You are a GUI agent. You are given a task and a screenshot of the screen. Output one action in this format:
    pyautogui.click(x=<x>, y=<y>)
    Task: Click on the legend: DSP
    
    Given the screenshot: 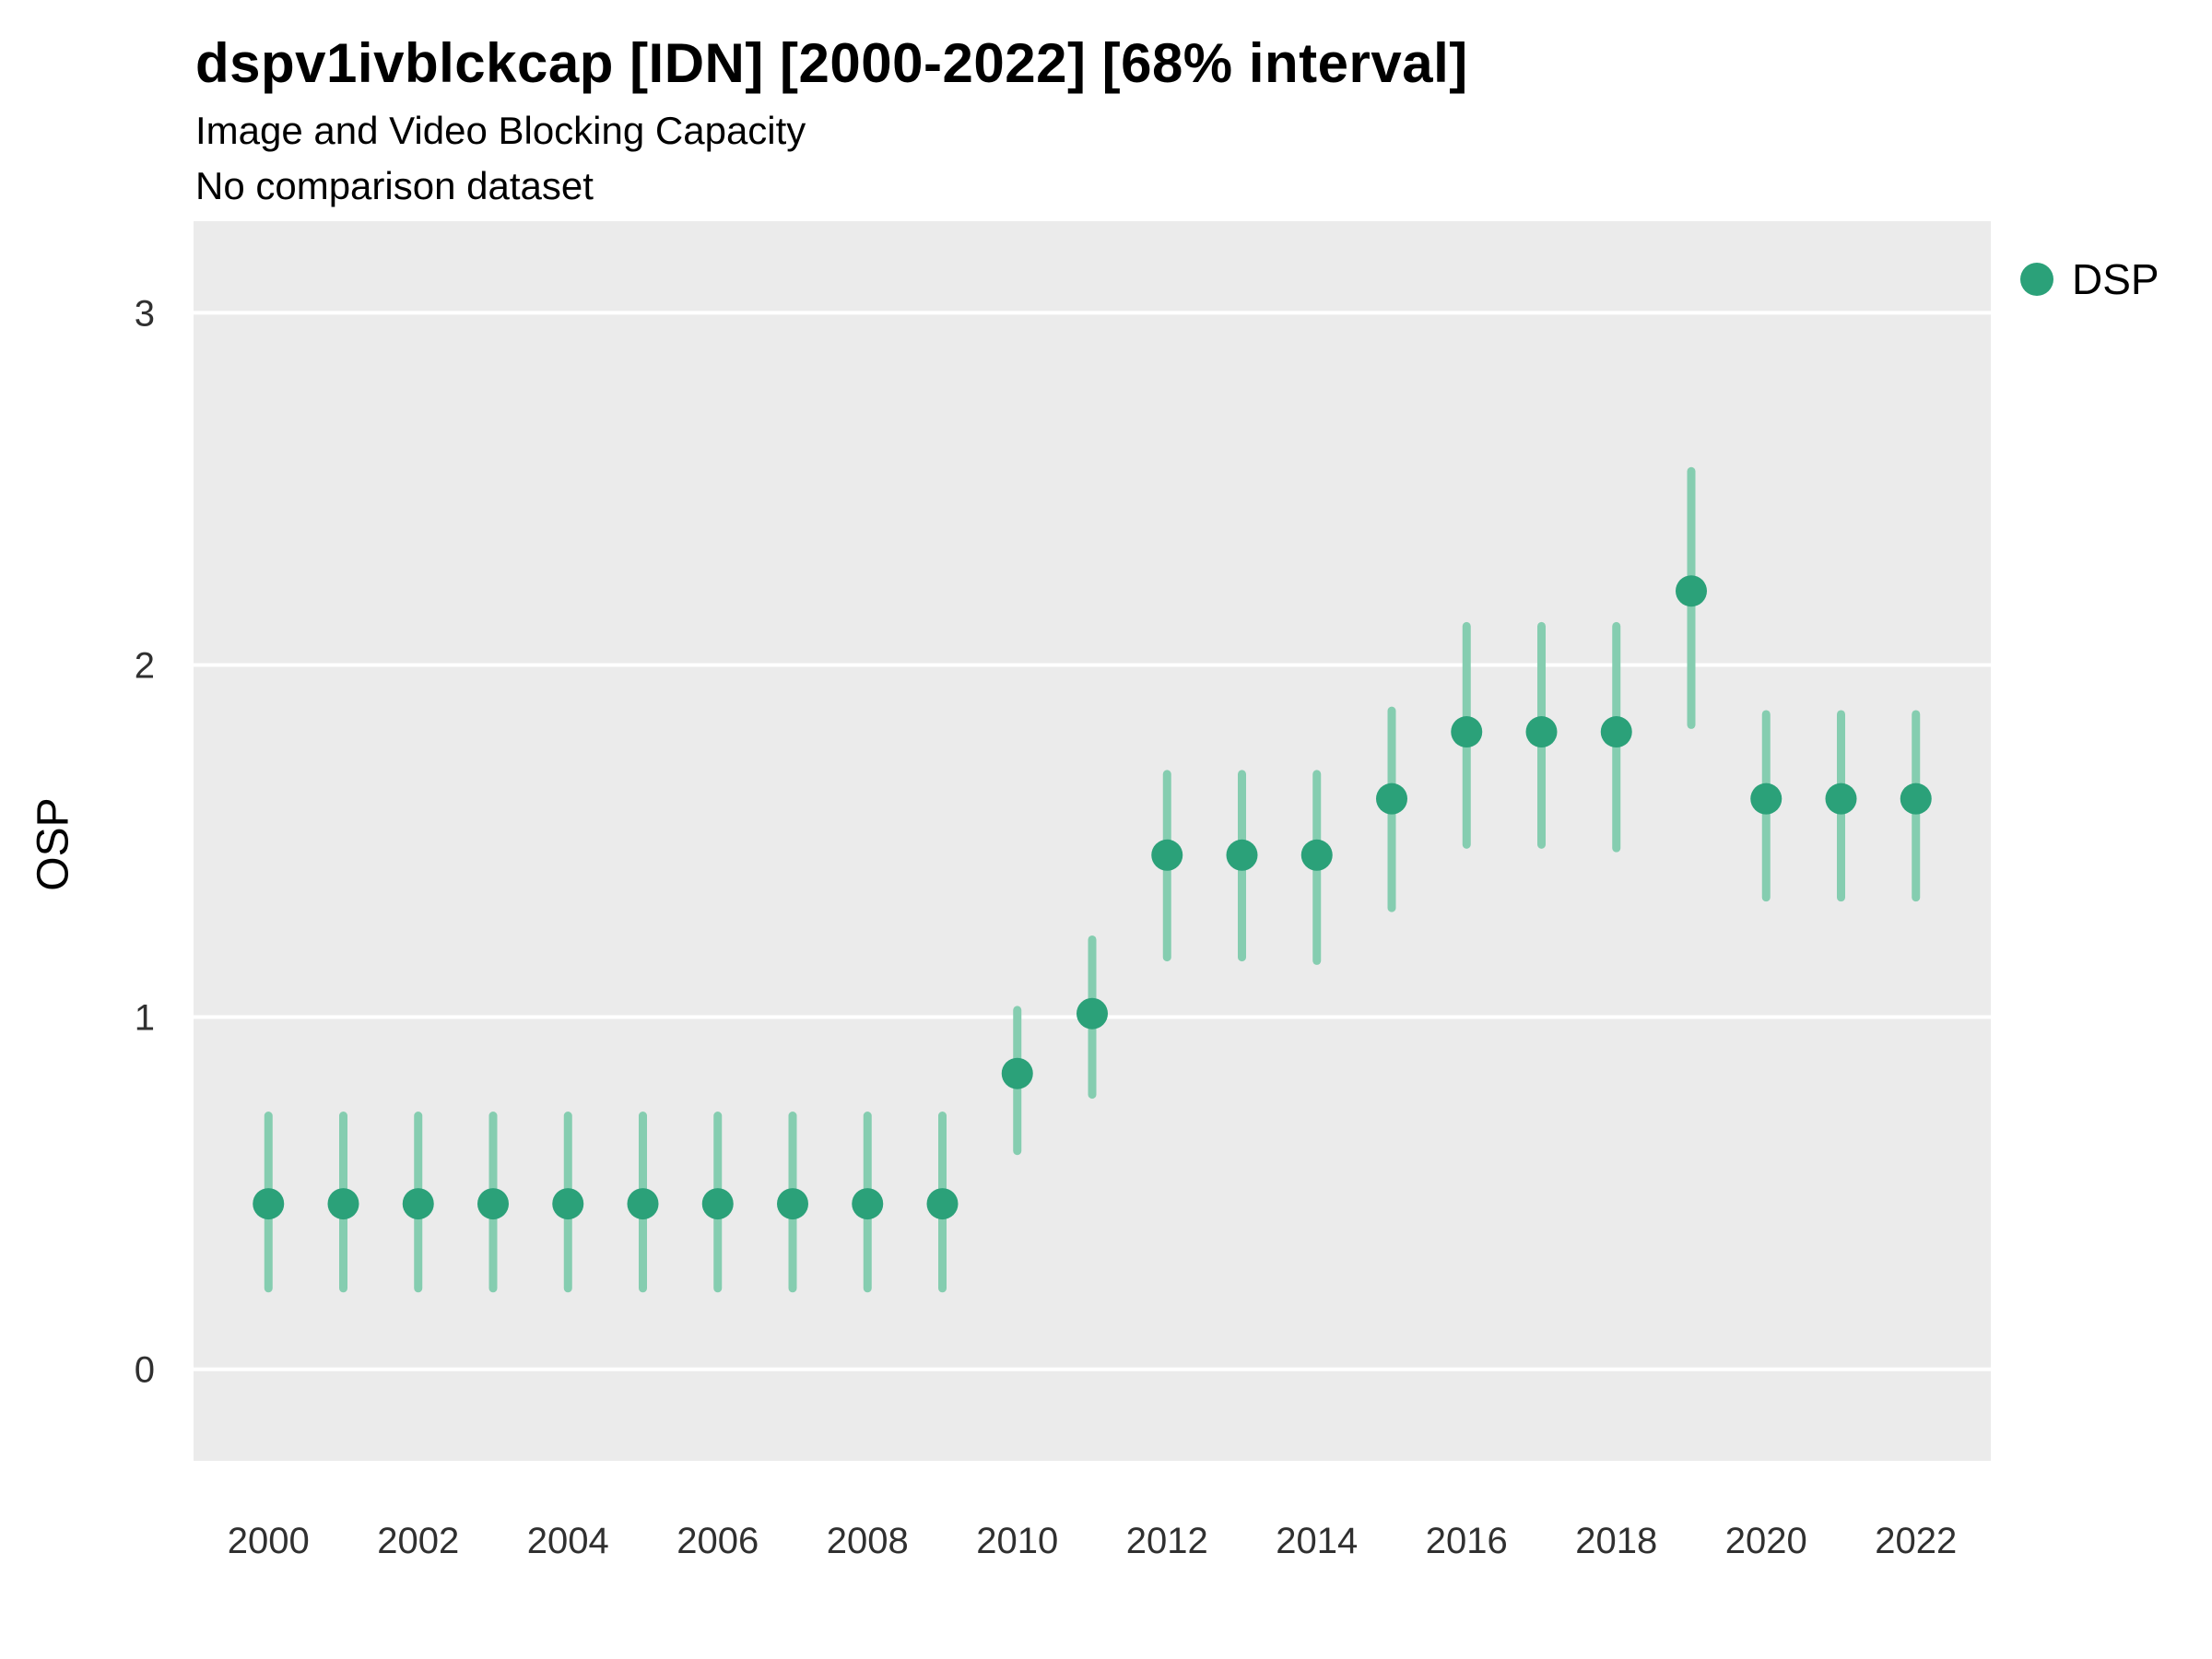 What is the action you would take?
    pyautogui.click(x=2089, y=279)
    